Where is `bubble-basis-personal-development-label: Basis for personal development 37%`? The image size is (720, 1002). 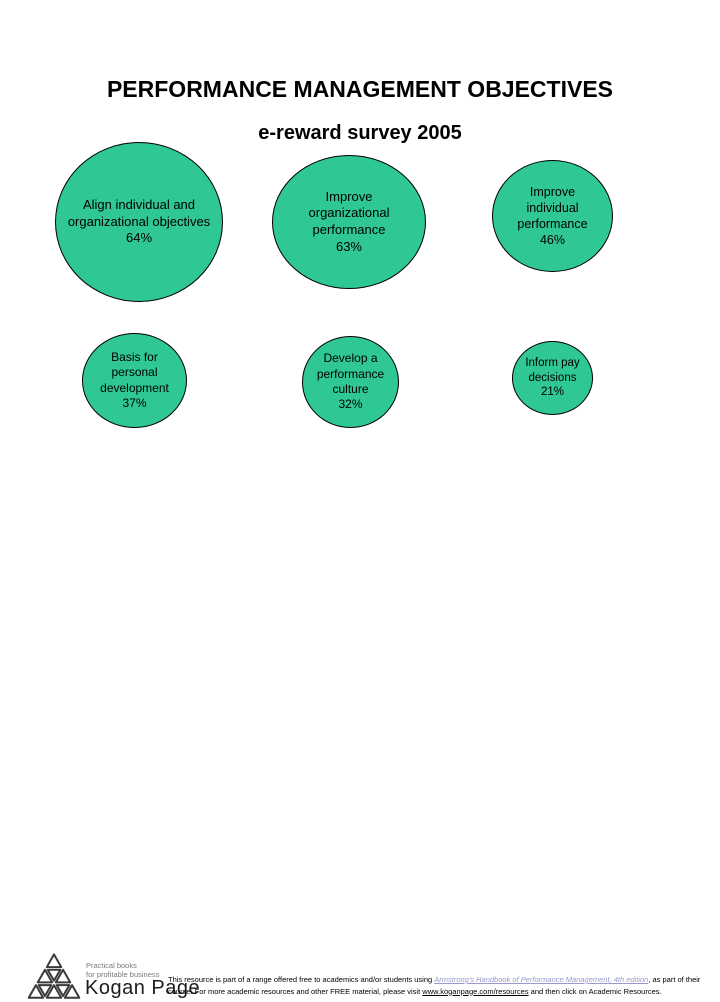
bubble-basis-personal-development-label: Basis for personal development 37% is located at coordinates (134, 379).